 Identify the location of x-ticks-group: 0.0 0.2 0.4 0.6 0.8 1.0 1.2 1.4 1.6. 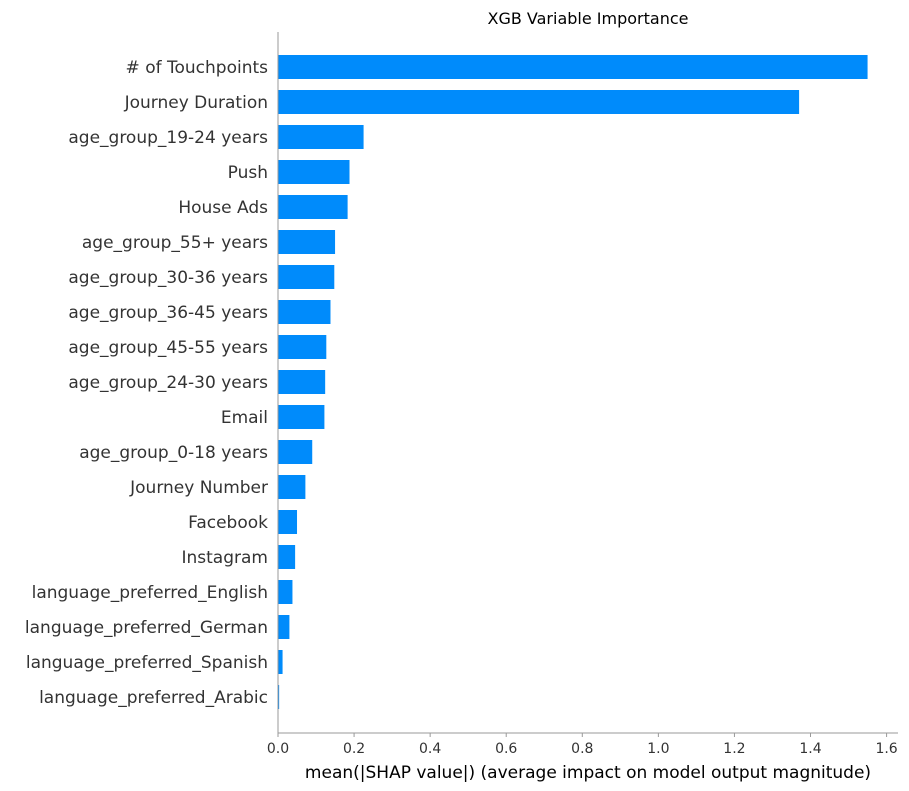
(582, 745).